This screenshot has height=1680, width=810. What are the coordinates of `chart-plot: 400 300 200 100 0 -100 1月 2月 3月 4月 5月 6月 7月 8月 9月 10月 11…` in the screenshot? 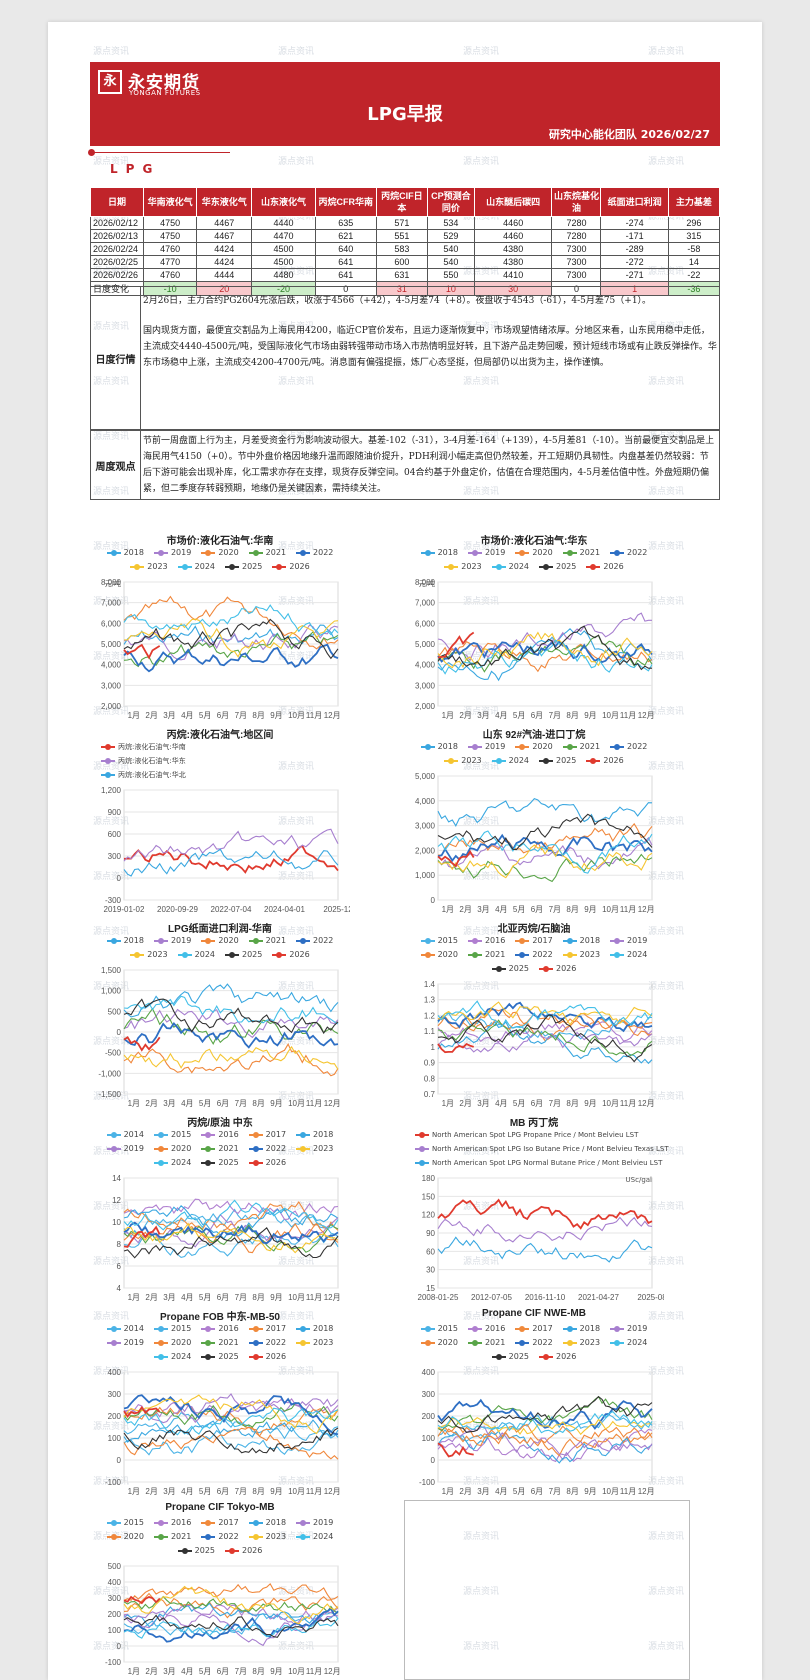 It's located at (537, 1432).